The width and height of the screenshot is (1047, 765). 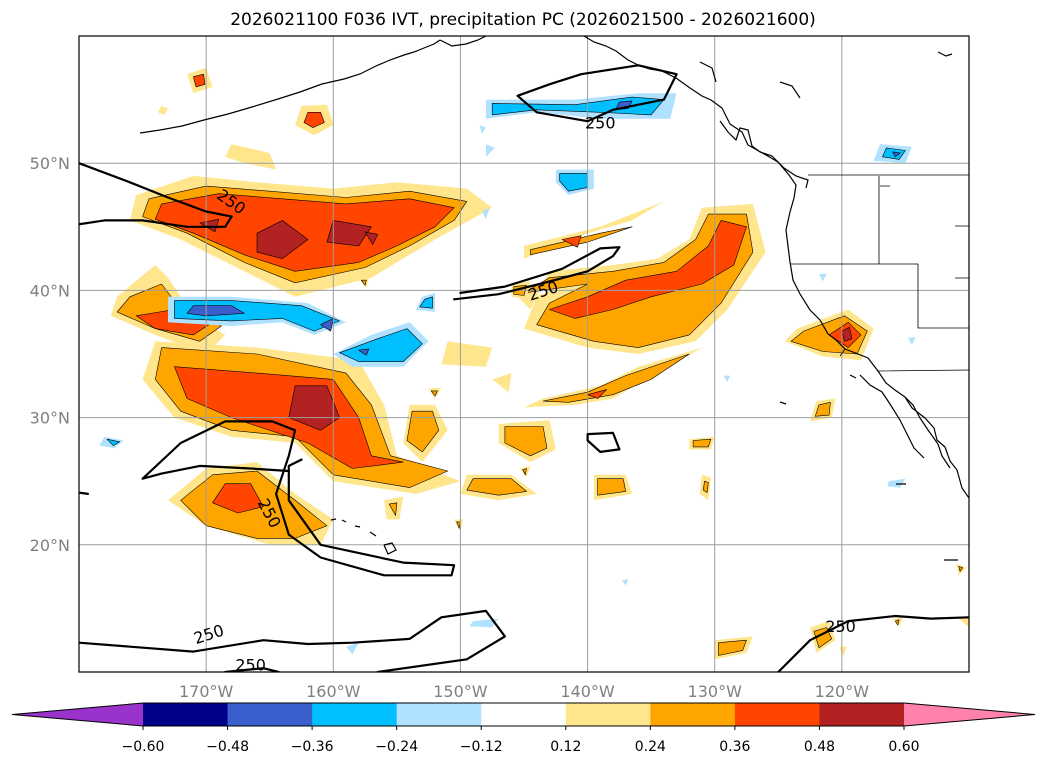 I want to click on small-islands, so click(x=868, y=467).